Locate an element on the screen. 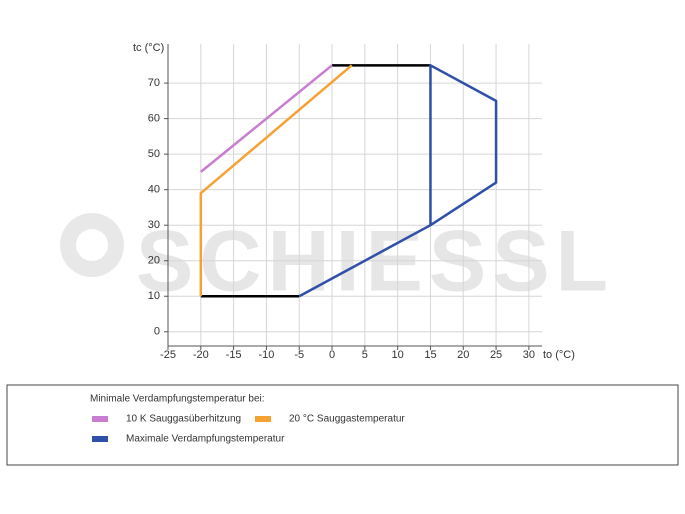 This screenshot has width=685, height=514. y-tick-label: 20 is located at coordinates (154, 261).